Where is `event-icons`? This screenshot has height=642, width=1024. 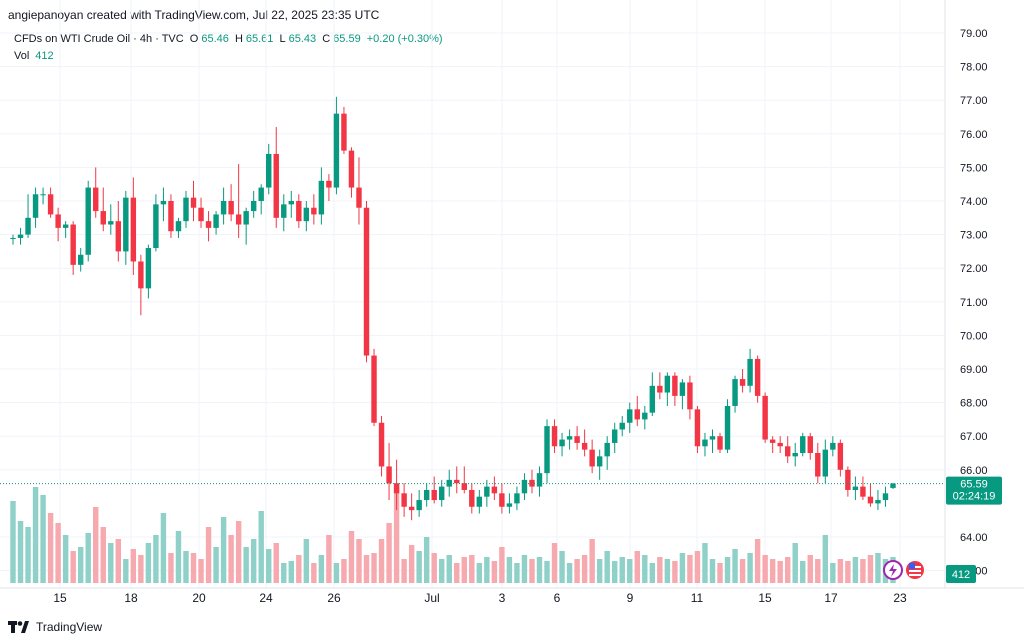
event-icons is located at coordinates (903, 570).